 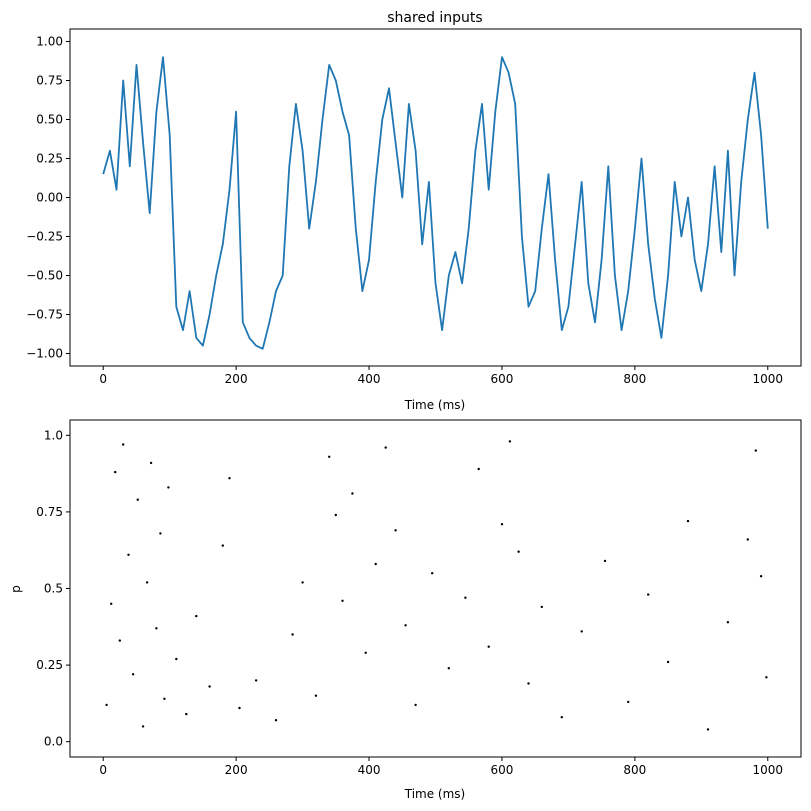 I want to click on top-x-ticks: 0 200 400 600 800 1000, so click(x=441, y=376).